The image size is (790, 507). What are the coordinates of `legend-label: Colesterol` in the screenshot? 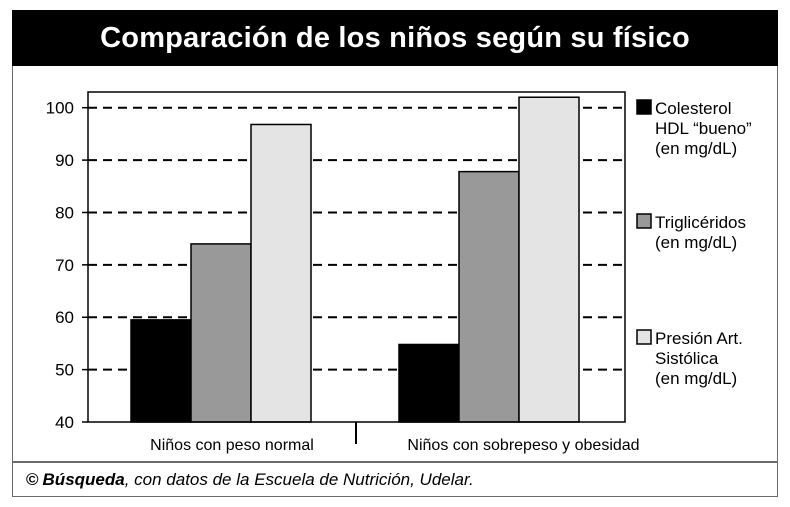 It's located at (693, 108).